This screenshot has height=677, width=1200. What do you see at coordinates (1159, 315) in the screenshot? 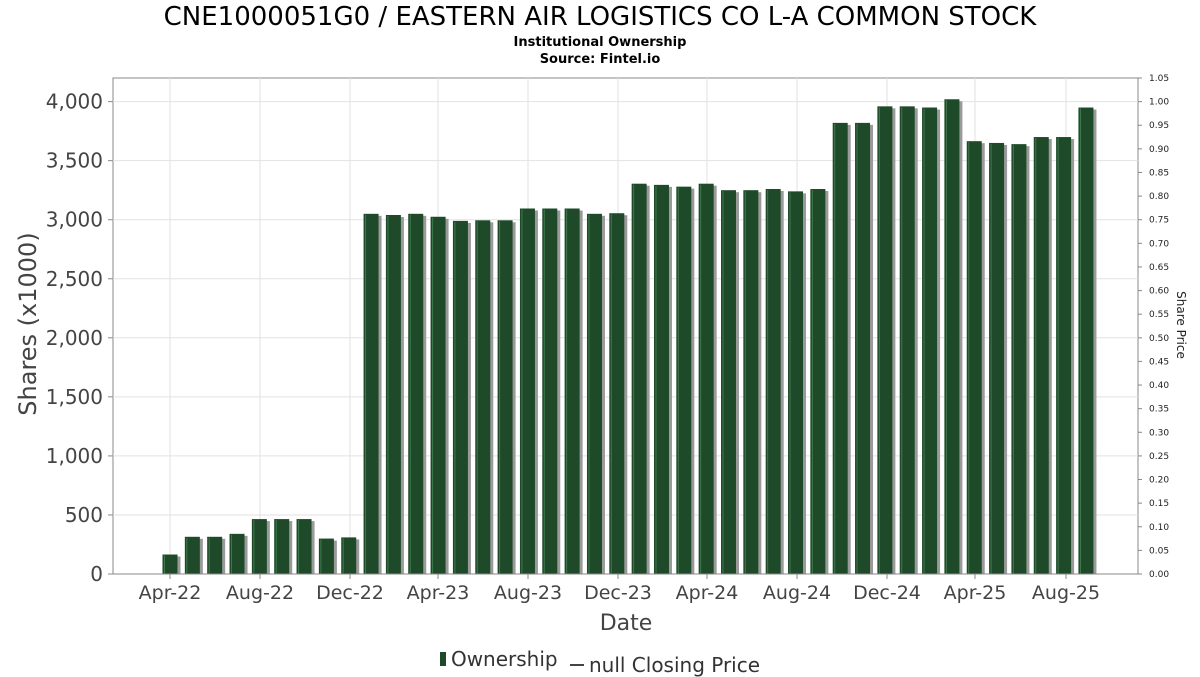
I see `y2-tick-label: 0.55` at bounding box center [1159, 315].